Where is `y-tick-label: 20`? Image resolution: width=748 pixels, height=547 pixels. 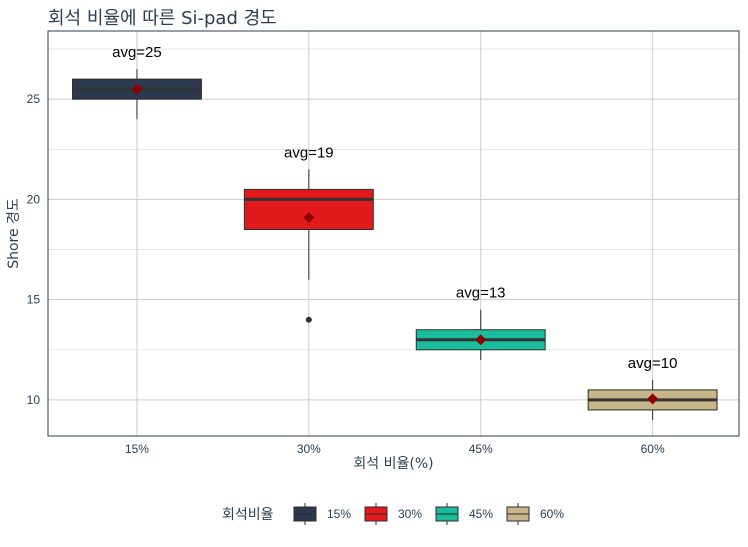
y-tick-label: 20 is located at coordinates (34, 199).